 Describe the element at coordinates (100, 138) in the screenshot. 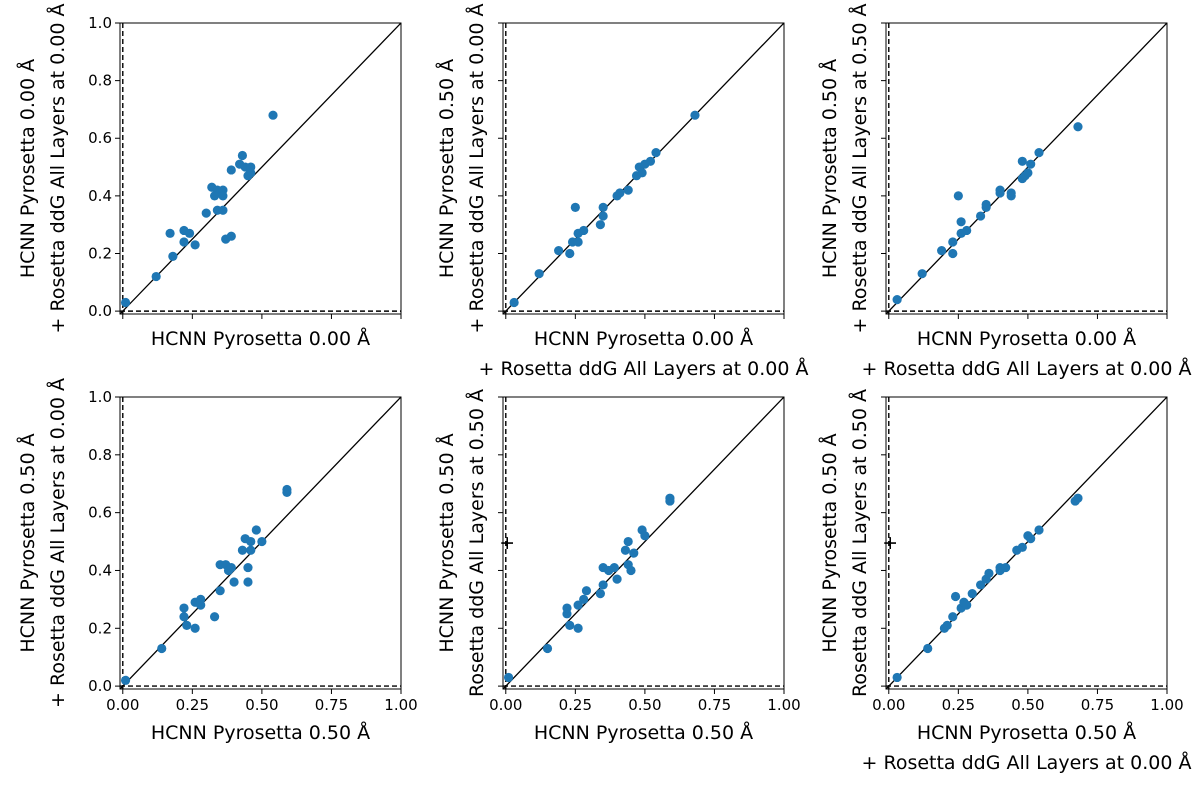

I see `y-tick-label: 0.6` at that location.